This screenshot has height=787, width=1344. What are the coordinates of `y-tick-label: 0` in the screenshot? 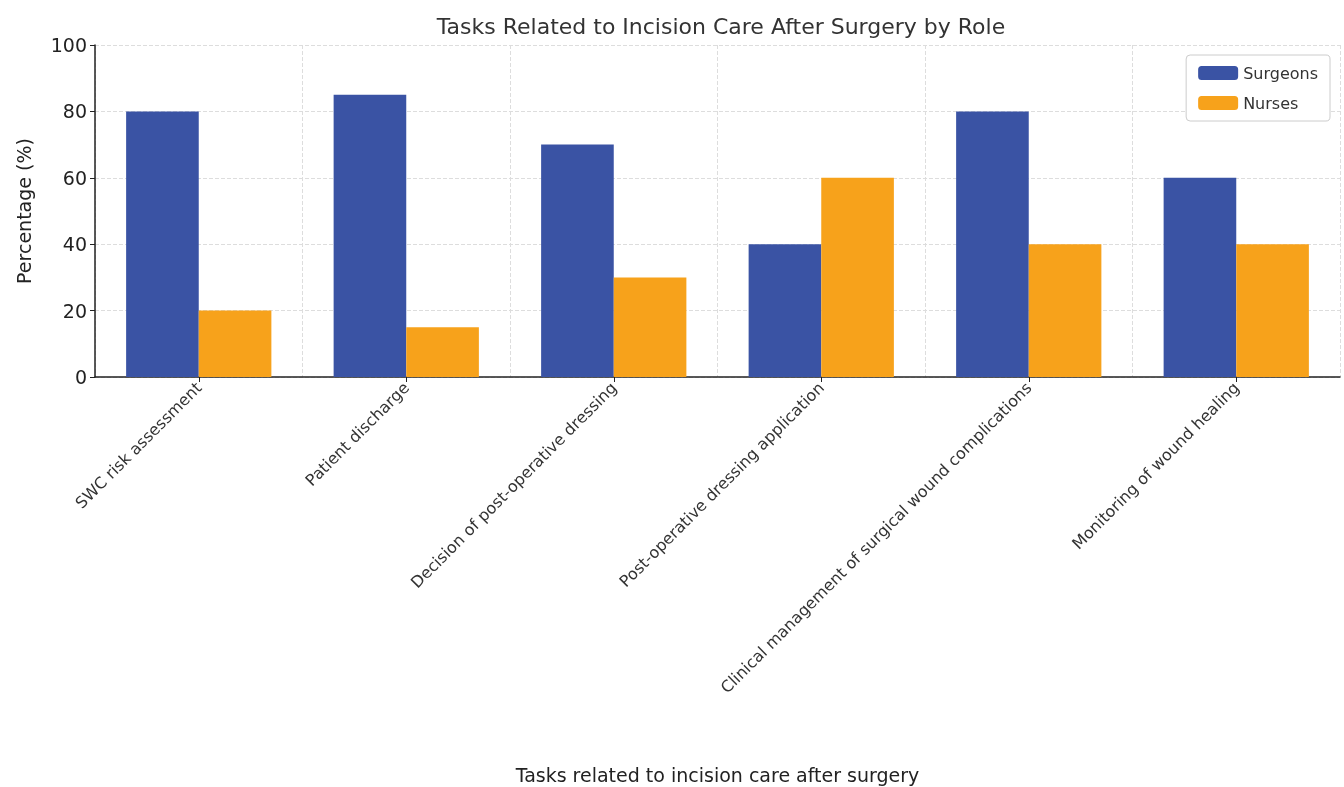 It's located at (80, 377).